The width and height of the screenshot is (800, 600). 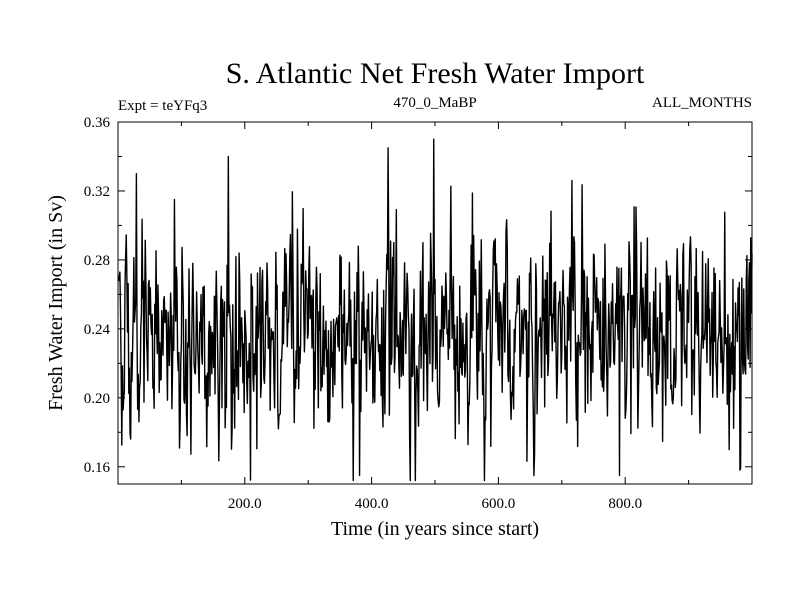 What do you see at coordinates (56, 303) in the screenshot?
I see `y-axis-label: Fresh Water Import (in Sv)` at bounding box center [56, 303].